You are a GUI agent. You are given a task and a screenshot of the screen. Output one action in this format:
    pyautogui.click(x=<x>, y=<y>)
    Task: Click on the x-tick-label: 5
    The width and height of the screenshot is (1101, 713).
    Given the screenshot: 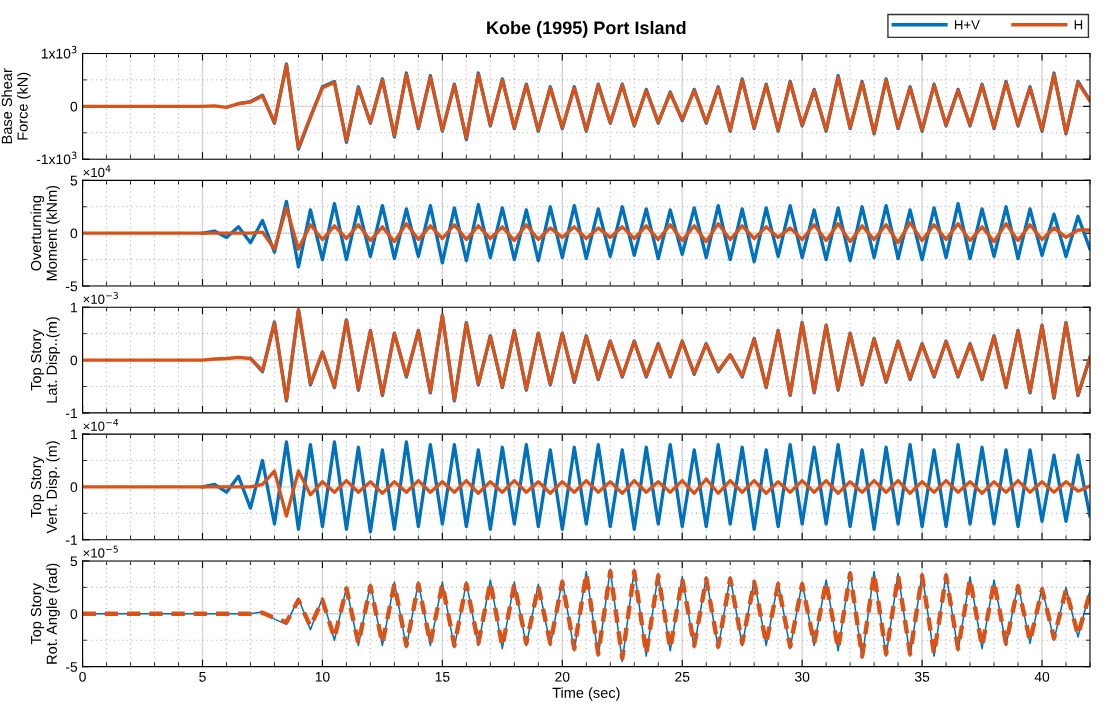 What is the action you would take?
    pyautogui.click(x=202, y=677)
    